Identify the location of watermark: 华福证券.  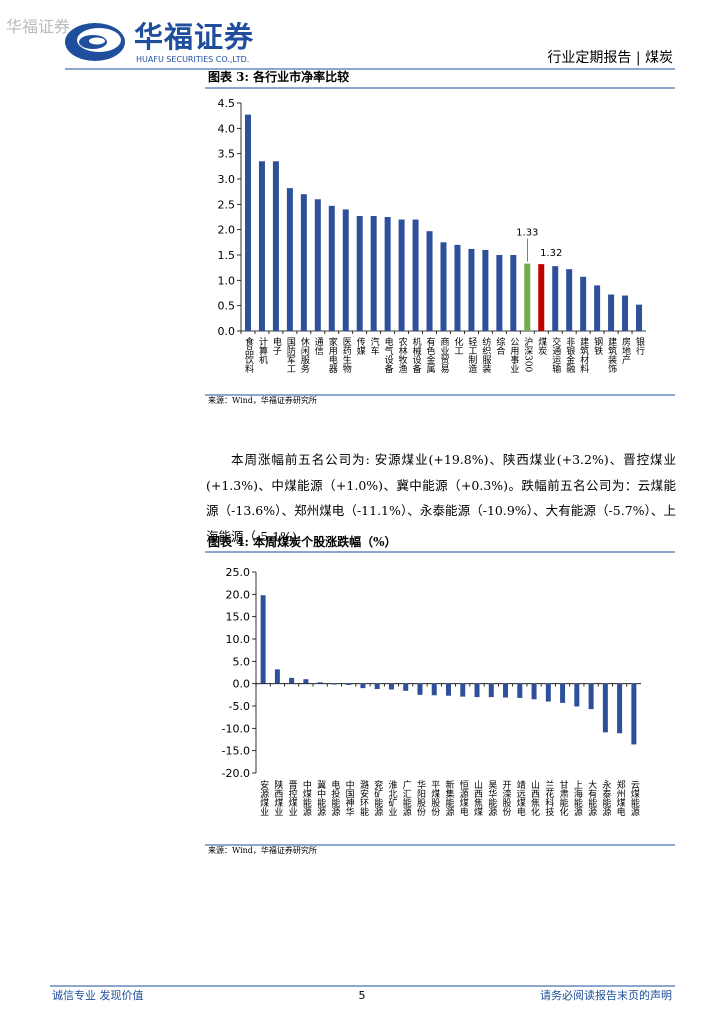
(38, 26).